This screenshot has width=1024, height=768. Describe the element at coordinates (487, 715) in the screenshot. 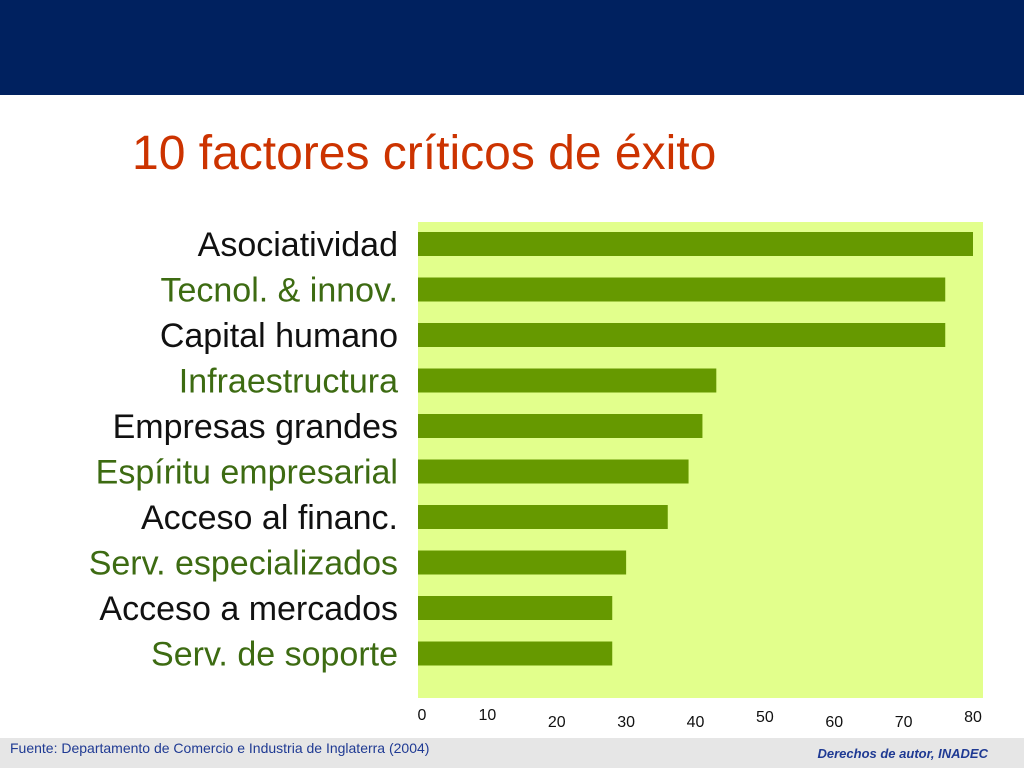

I see `x-tick-label: 10` at that location.